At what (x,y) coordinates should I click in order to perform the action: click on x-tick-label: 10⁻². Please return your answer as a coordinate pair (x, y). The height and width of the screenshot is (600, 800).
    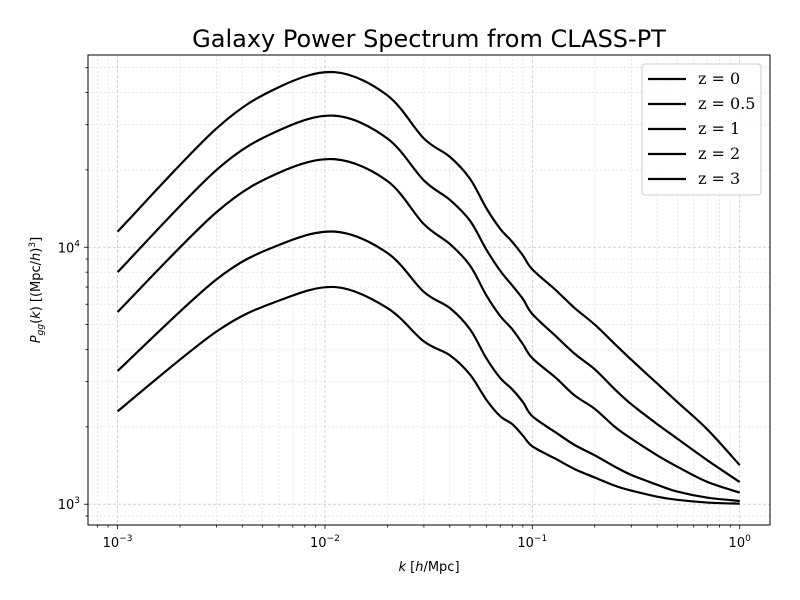
    Looking at the image, I should click on (325, 542).